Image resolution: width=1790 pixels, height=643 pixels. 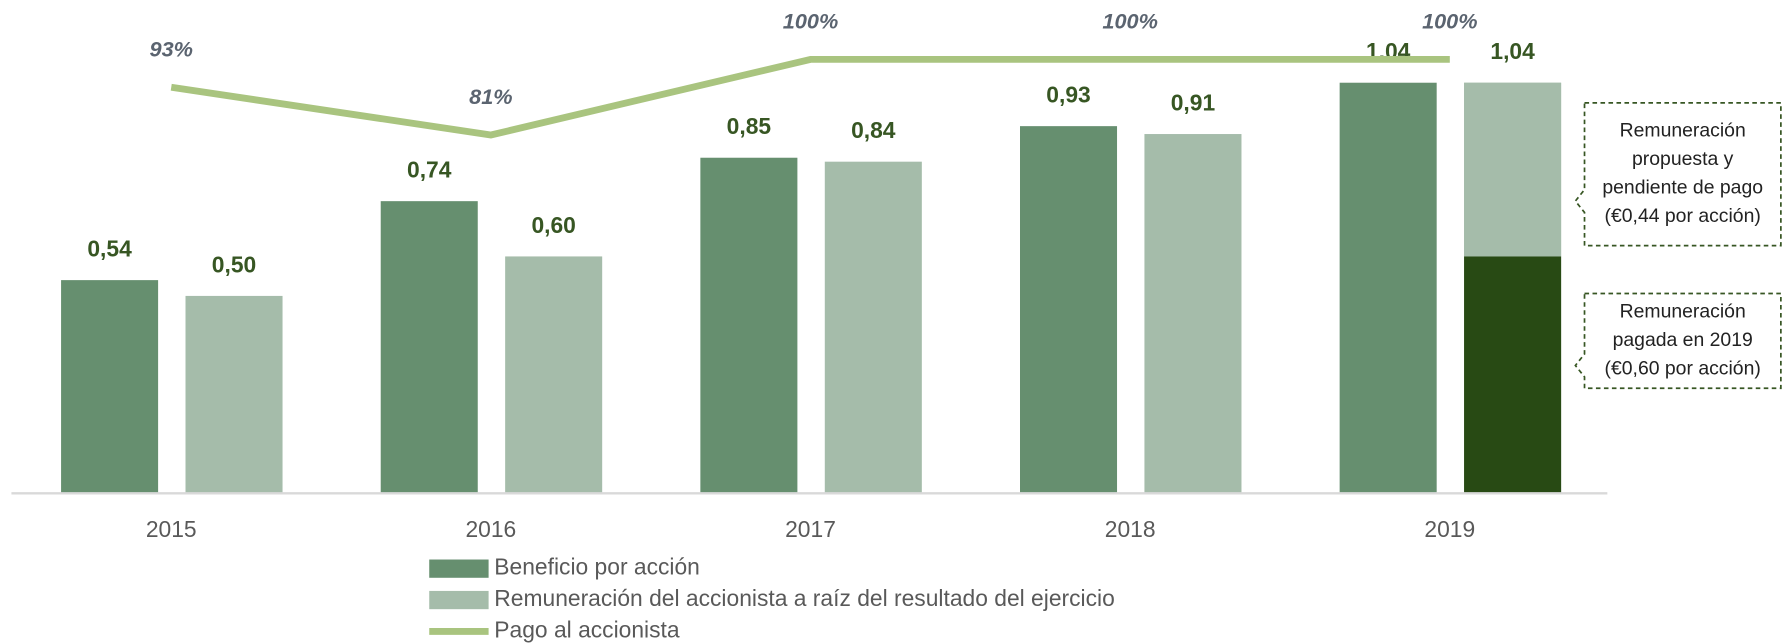 What do you see at coordinates (429, 170) in the screenshot?
I see `value-label: 0,74` at bounding box center [429, 170].